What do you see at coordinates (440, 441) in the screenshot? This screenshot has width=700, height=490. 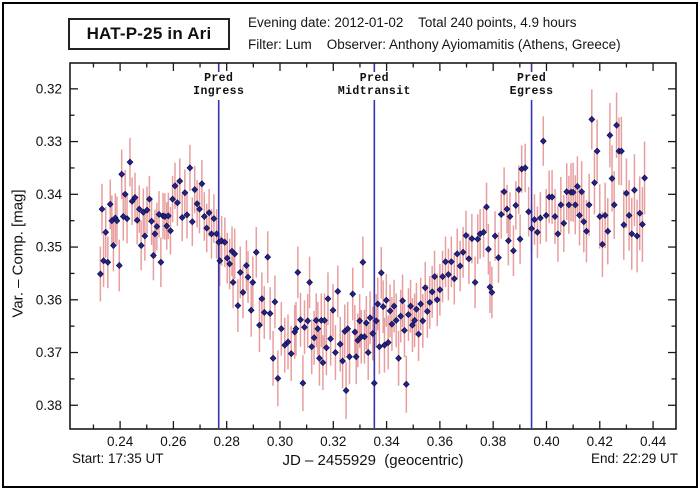 I see `x-tick-label: 0.36` at bounding box center [440, 441].